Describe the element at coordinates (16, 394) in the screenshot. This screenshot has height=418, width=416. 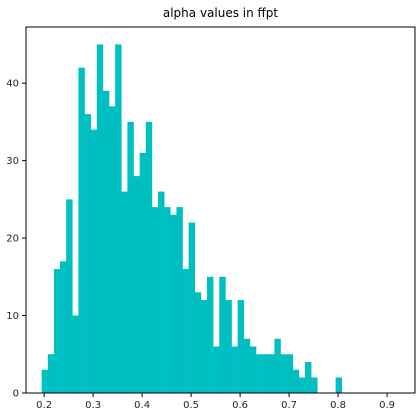
I see `y-tick-label: 0` at that location.